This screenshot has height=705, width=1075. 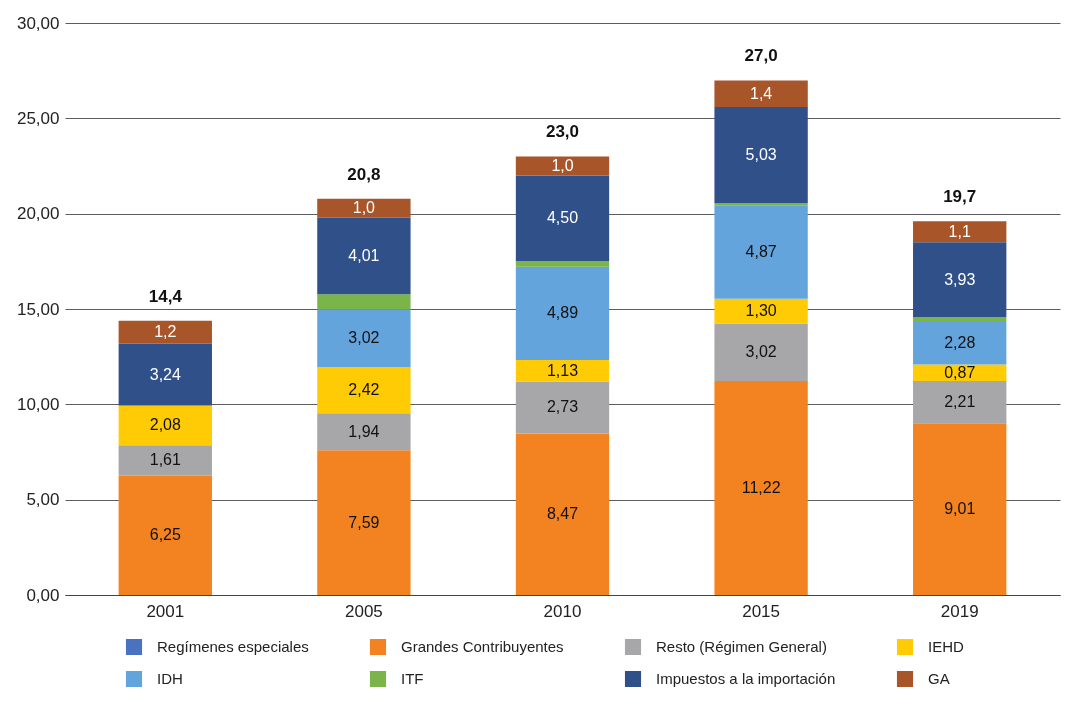 I want to click on data-label: 0,87, so click(x=960, y=372).